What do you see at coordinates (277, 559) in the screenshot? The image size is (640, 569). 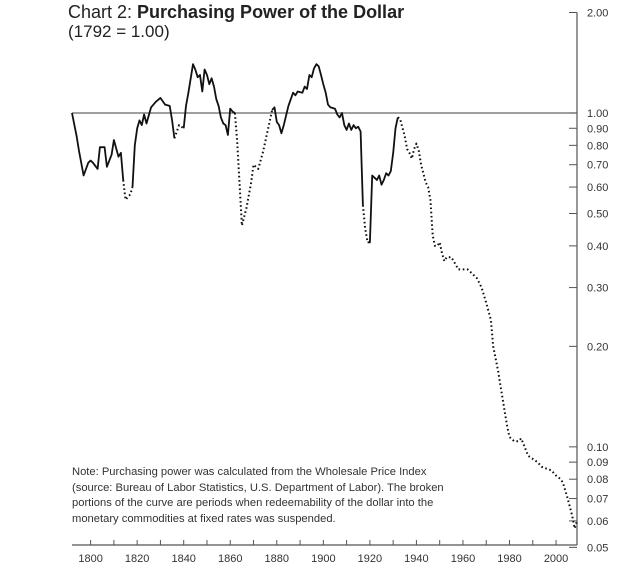 I see `x-tick-label: 1880` at bounding box center [277, 559].